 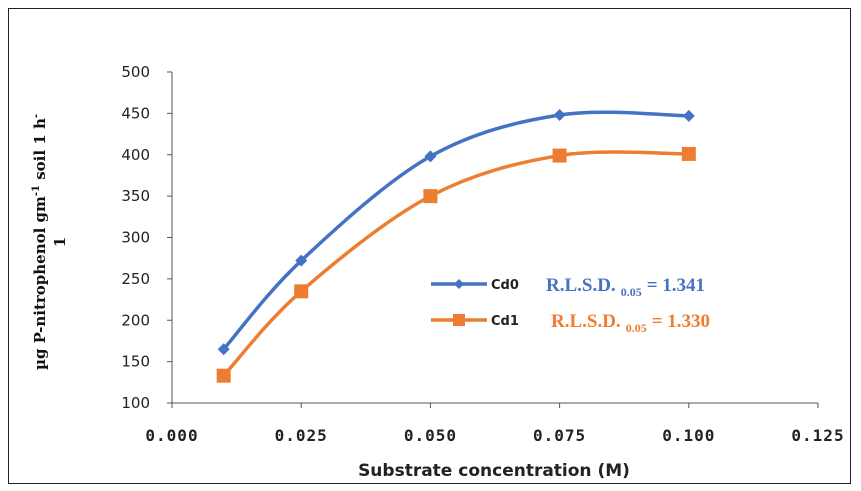 What do you see at coordinates (135, 113) in the screenshot?
I see `y-tick-label: 450` at bounding box center [135, 113].